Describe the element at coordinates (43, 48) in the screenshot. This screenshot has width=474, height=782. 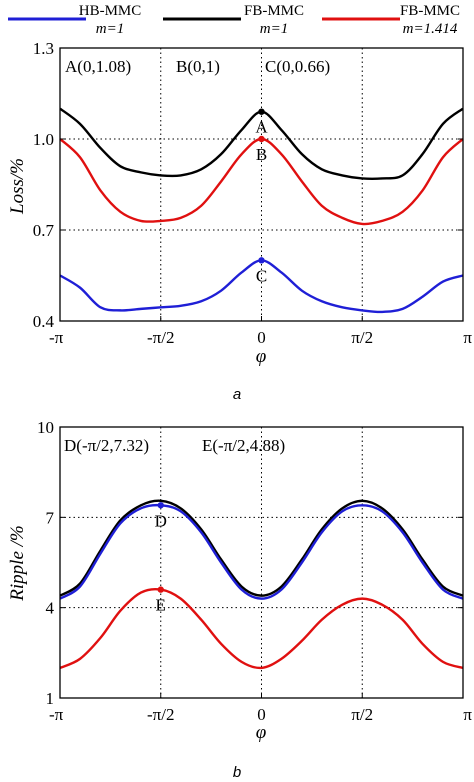
I see `y-tick-label: 1.3` at that location.